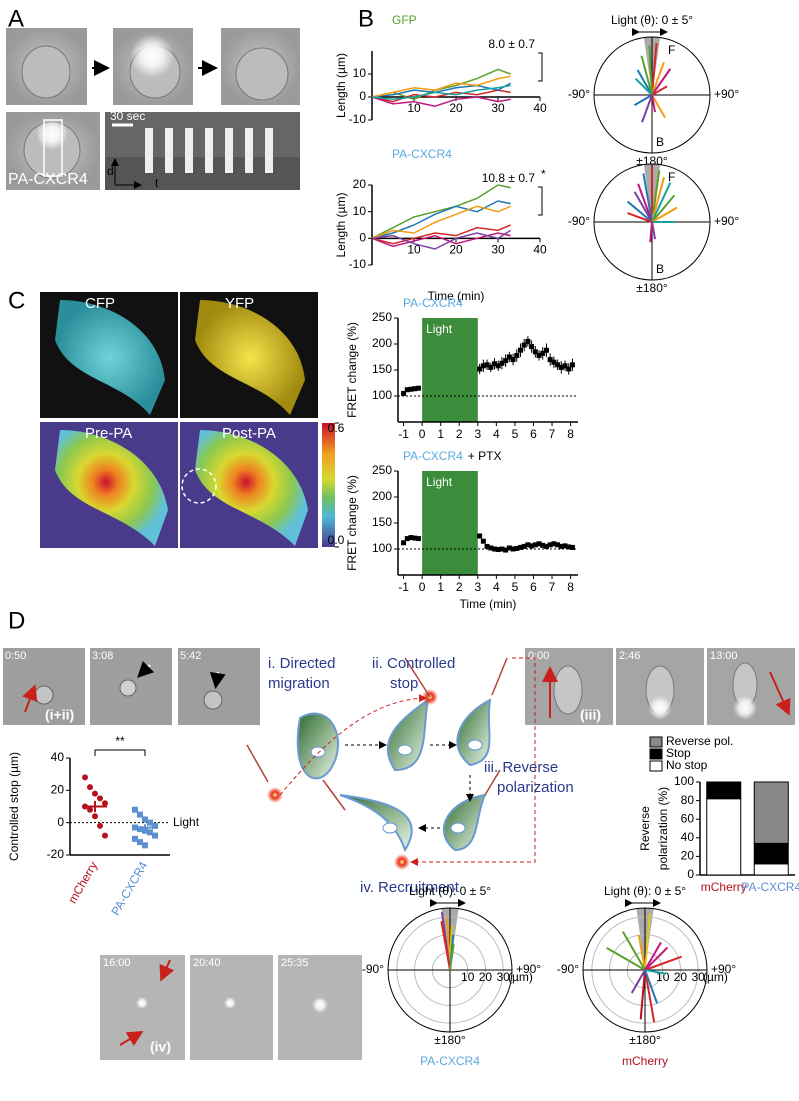 This screenshot has width=799, height=1101. What do you see at coordinates (543, 174) in the screenshot?
I see `significance: *` at bounding box center [543, 174].